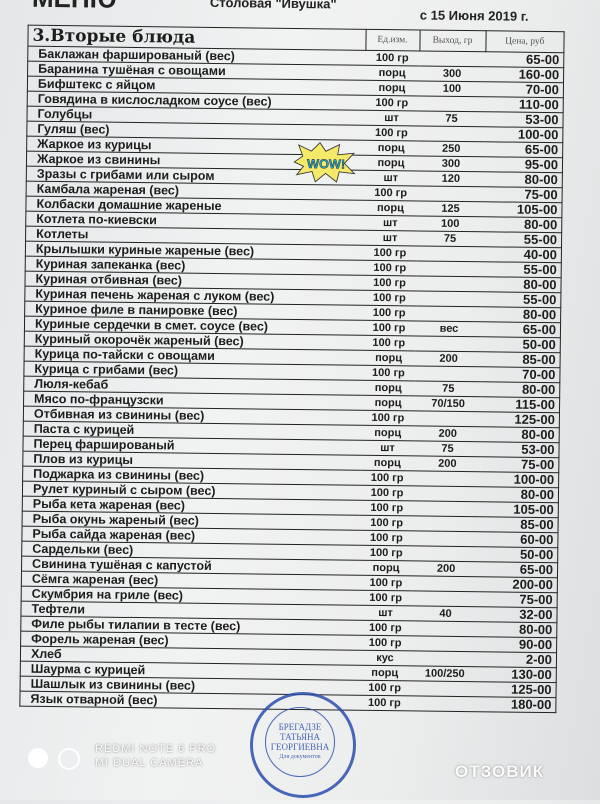  Describe the element at coordinates (474, 15) in the screenshot. I see `menu-date: с 15 Июня 2019 г.` at that location.